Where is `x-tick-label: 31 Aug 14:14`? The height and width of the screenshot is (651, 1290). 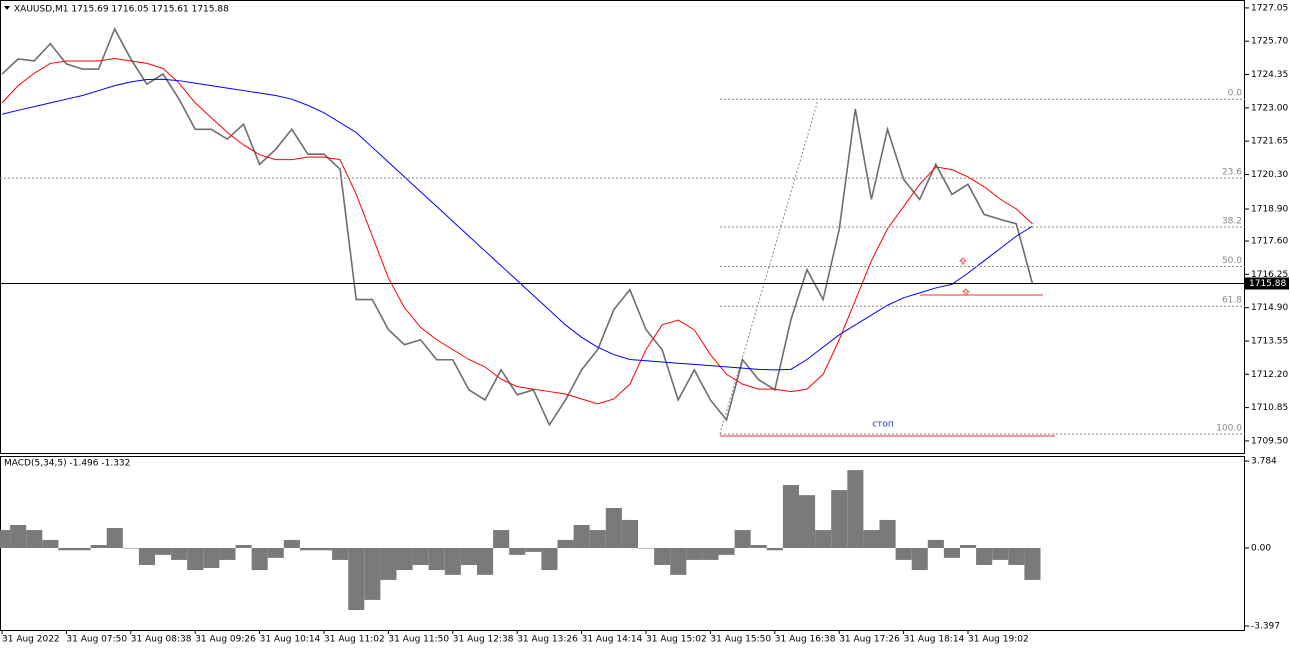 x-tick-label: 31 Aug 14:14 is located at coordinates (612, 640).